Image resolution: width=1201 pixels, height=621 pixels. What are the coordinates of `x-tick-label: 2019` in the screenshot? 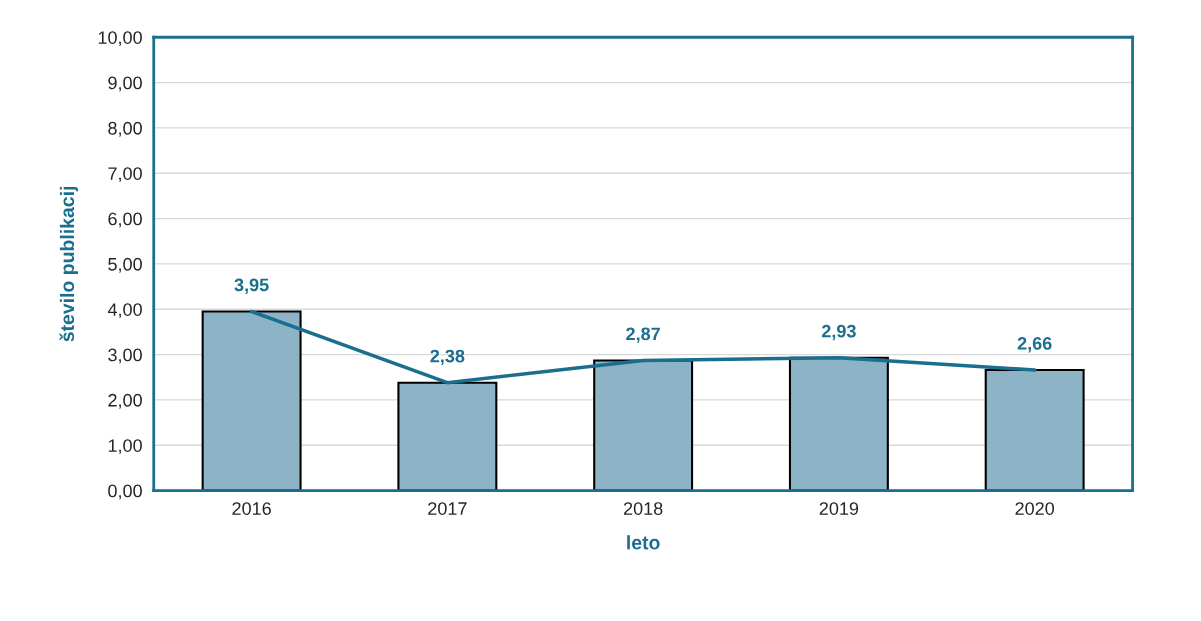 It's located at (839, 508).